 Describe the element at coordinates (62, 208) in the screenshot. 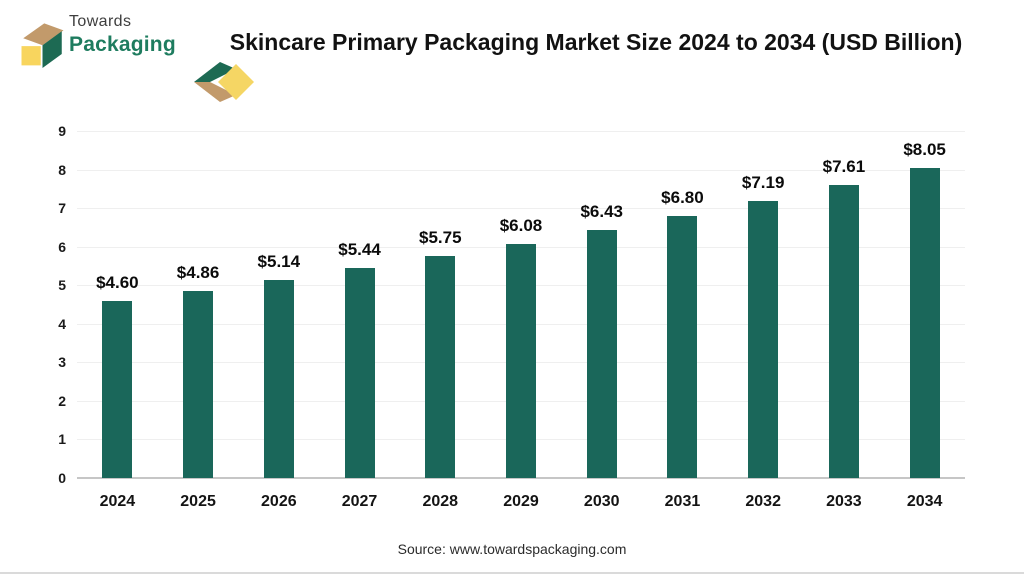

I see `y-tick-label: 7` at that location.